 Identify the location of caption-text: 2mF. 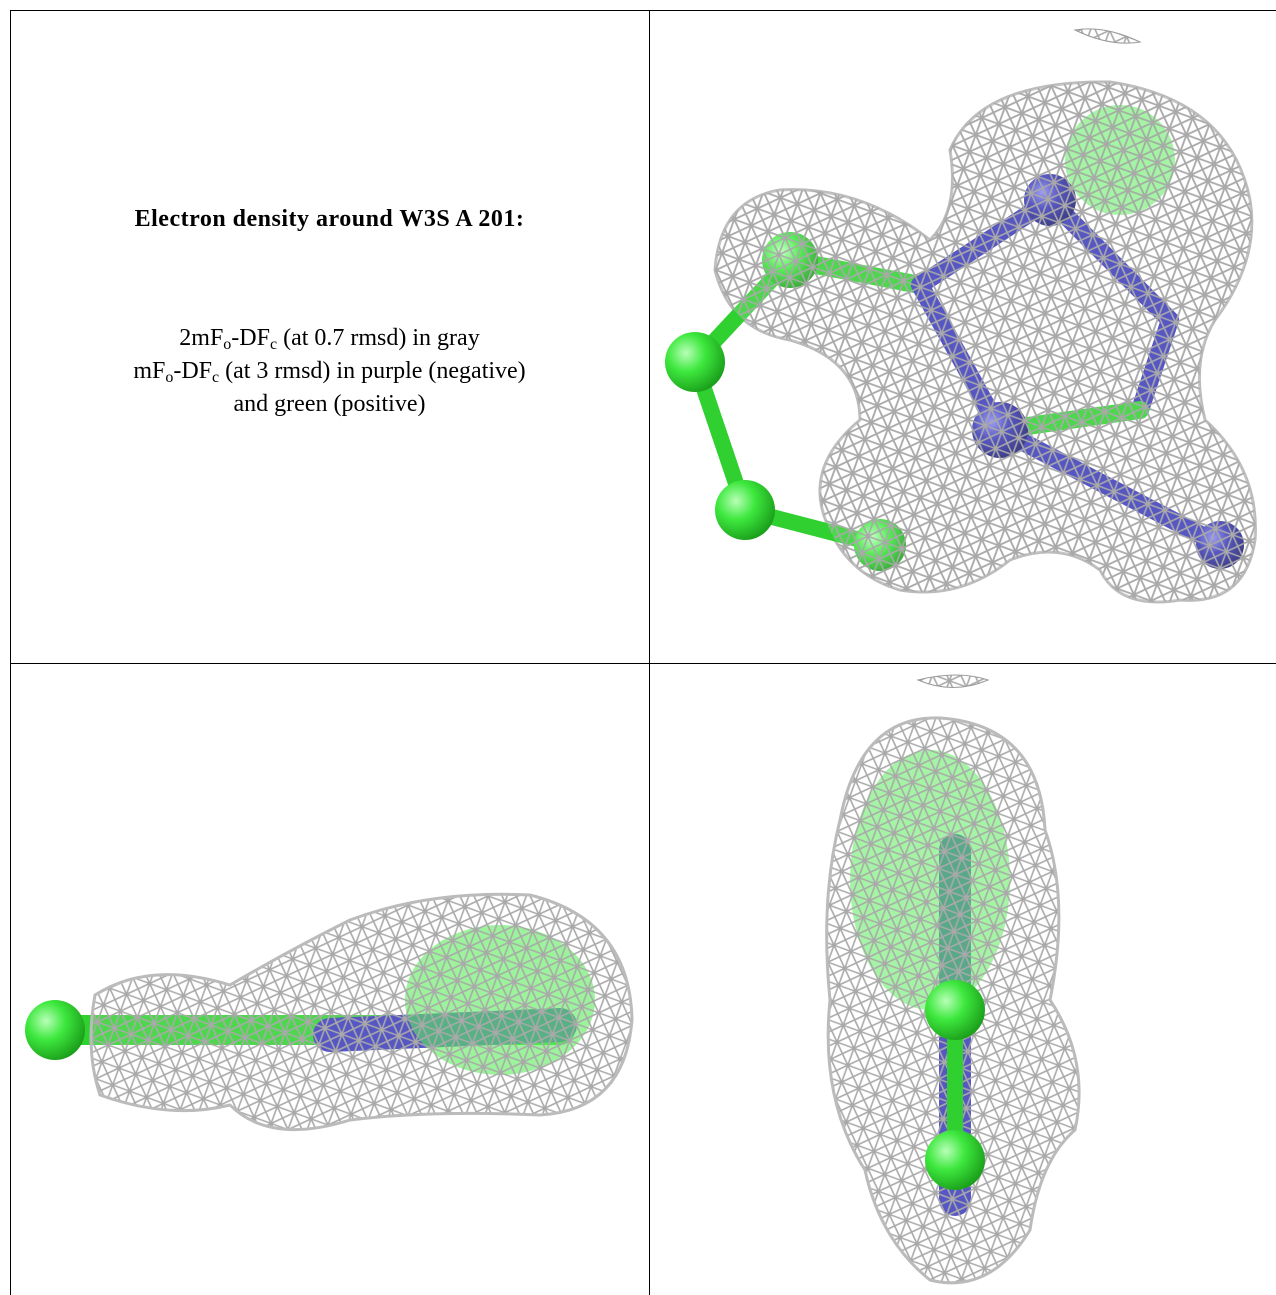
(201, 338).